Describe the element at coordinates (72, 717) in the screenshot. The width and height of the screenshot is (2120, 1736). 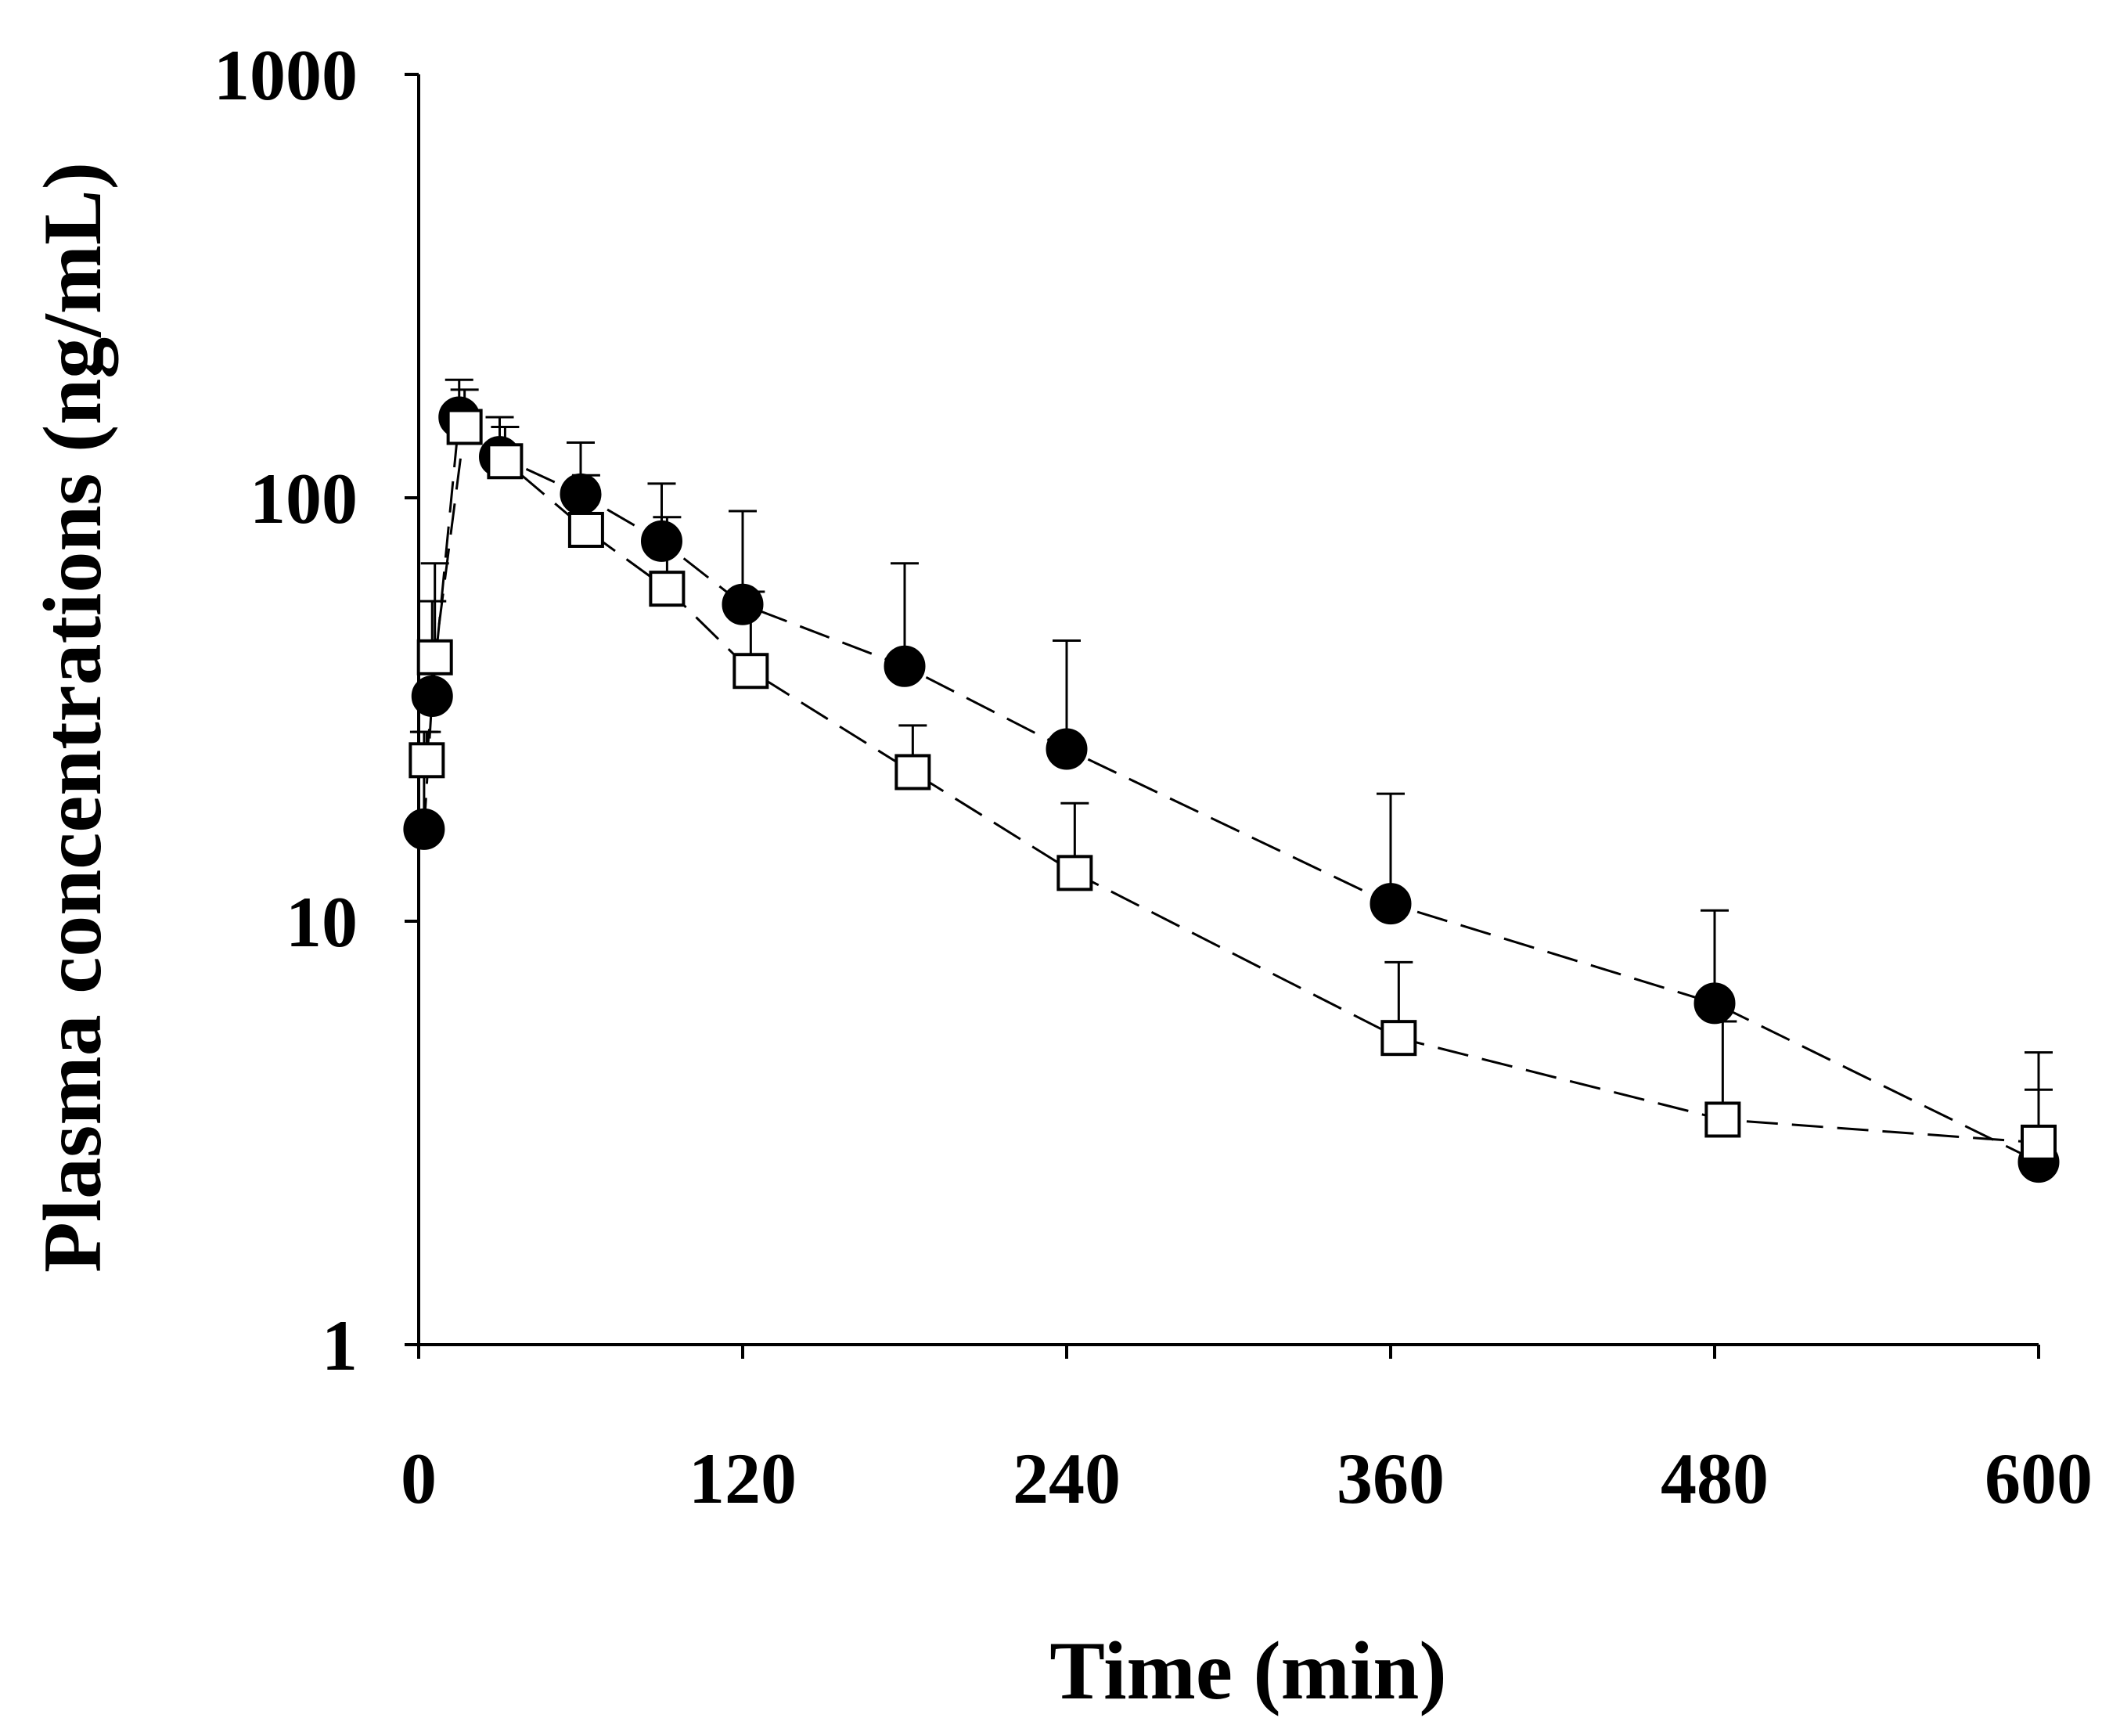
I see `y-axis-title: Plasma concentrations (ng/mL)` at that location.